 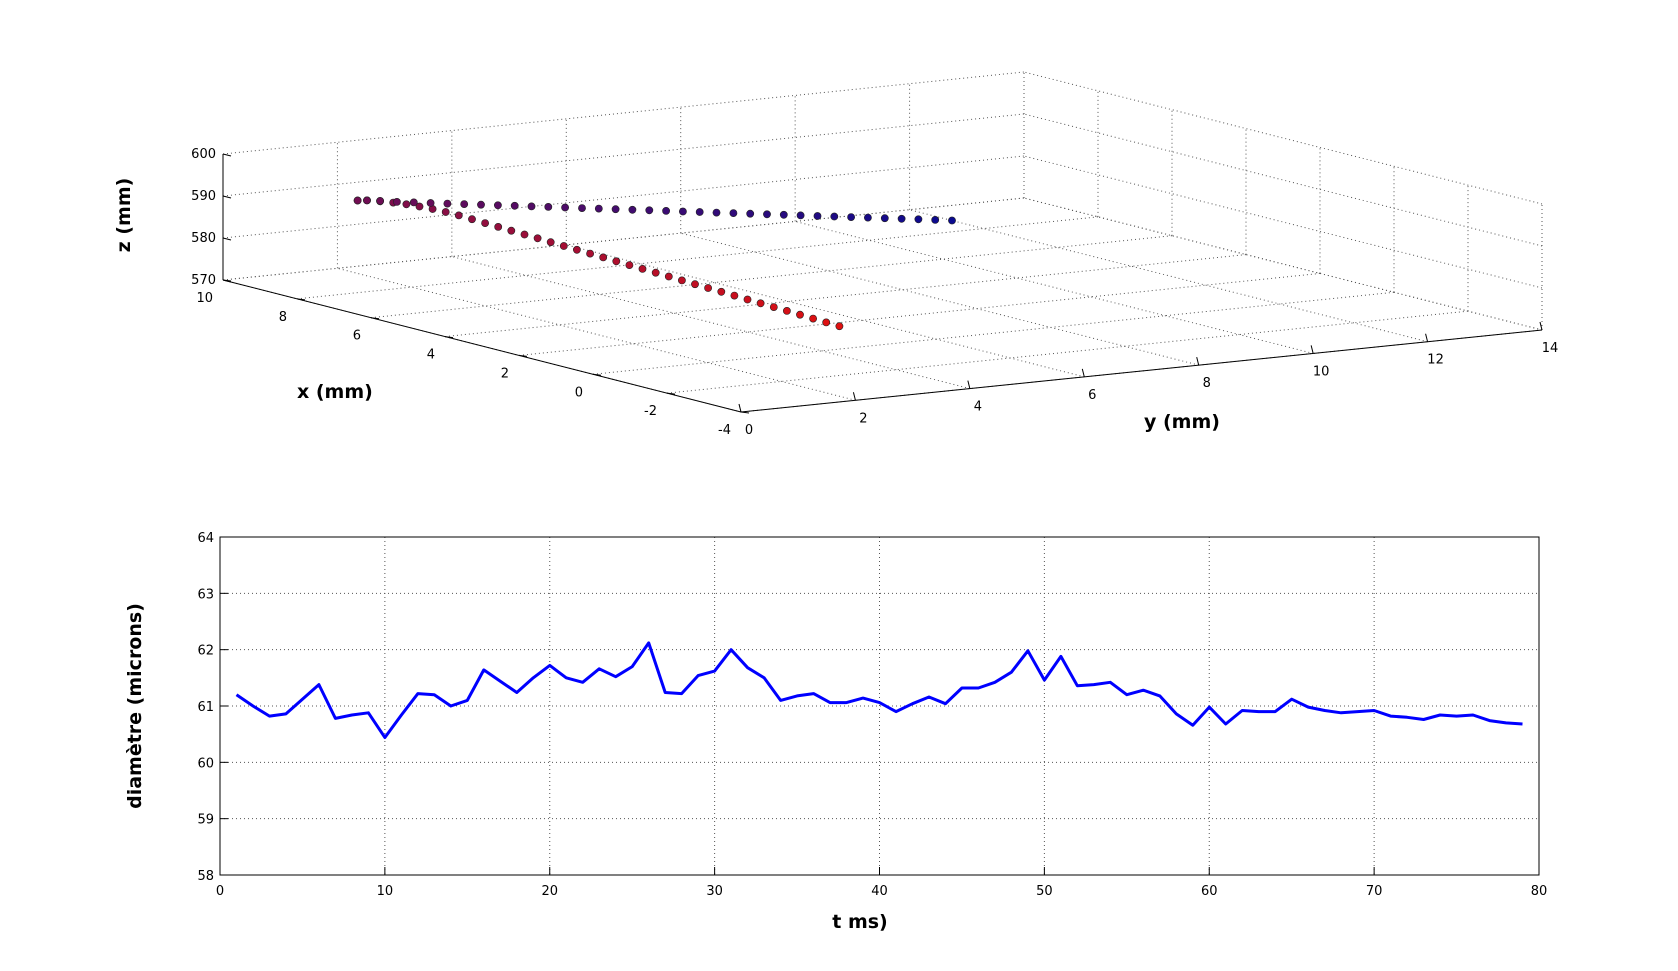 I want to click on y-tick-label-3d: 4, so click(x=978, y=407).